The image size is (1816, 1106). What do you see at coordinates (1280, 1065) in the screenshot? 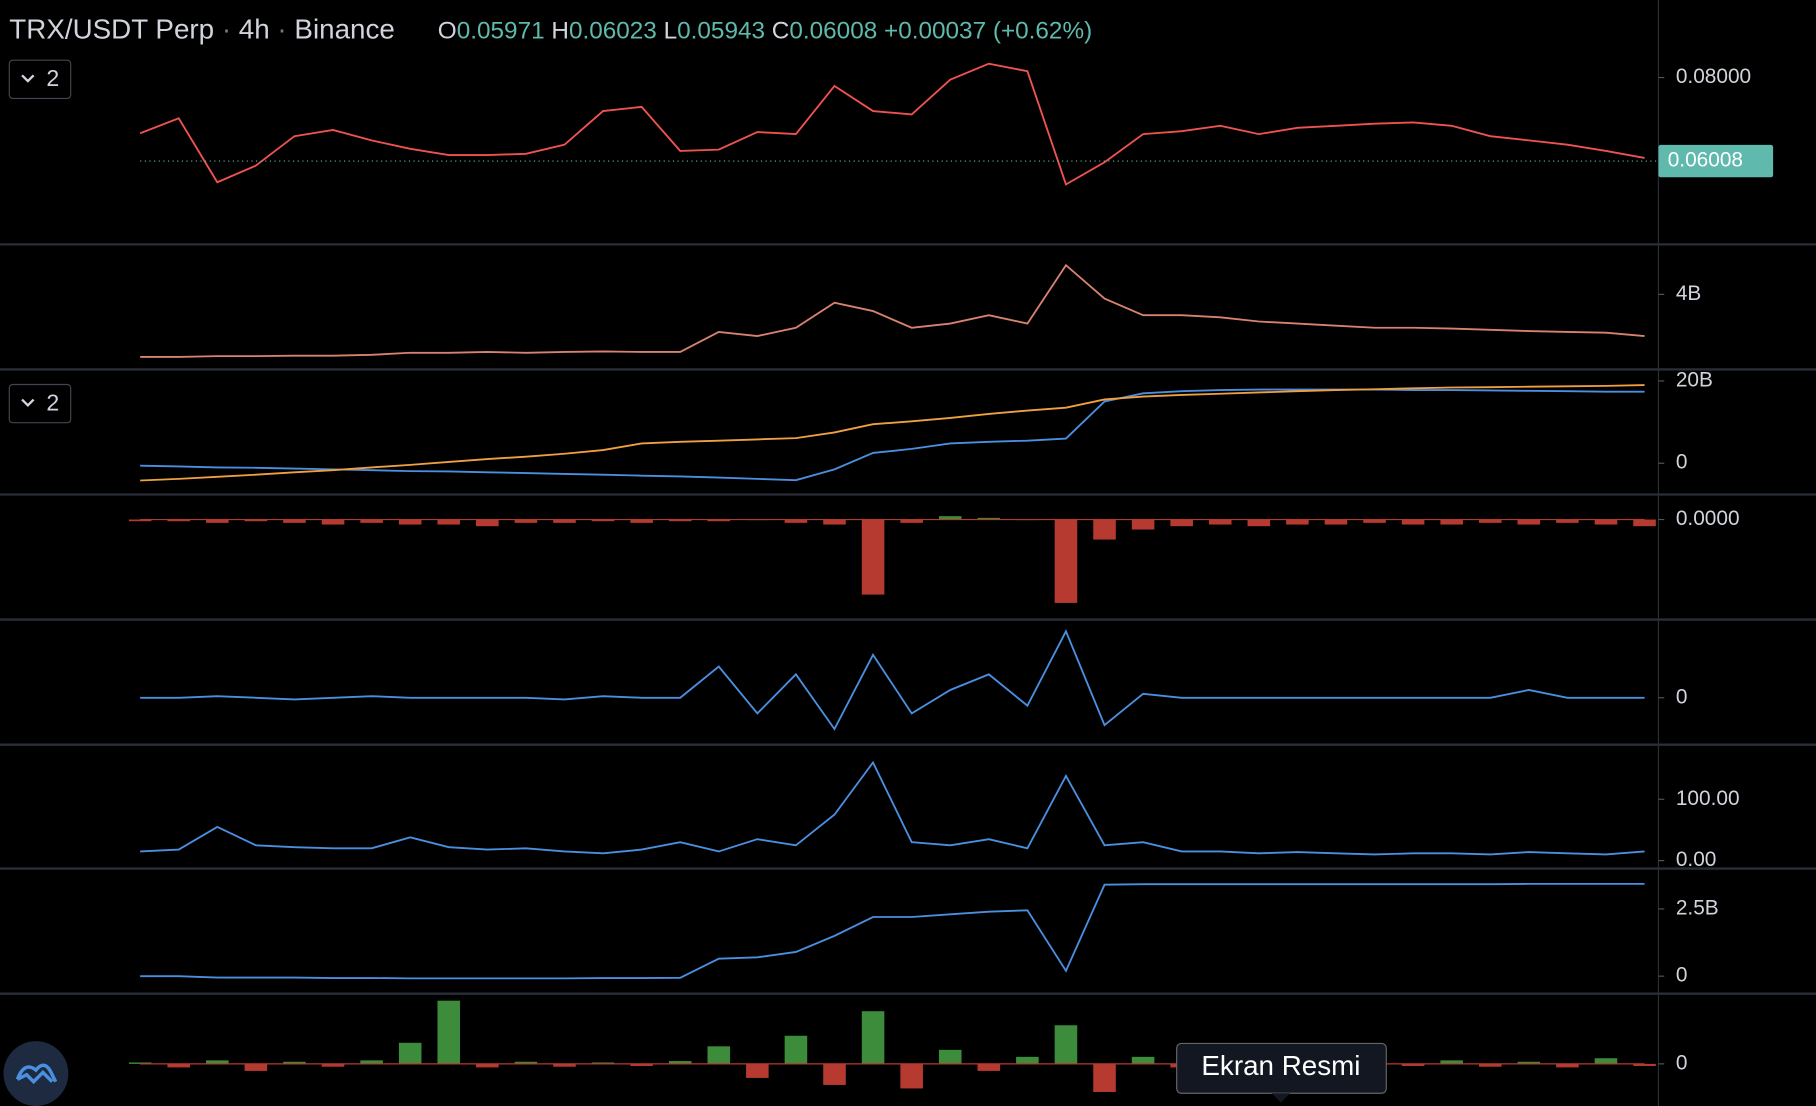
I see `tooltip-text: Ekran Resmi` at bounding box center [1280, 1065].